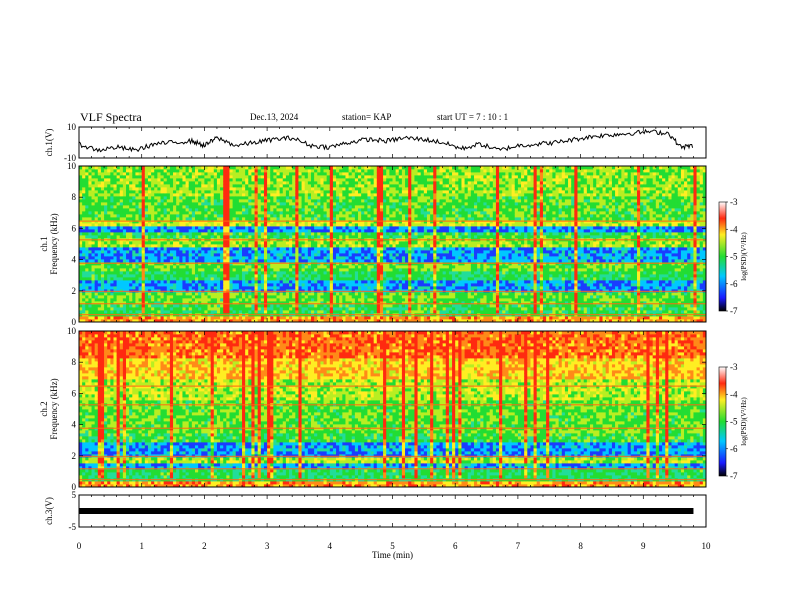 The image size is (792, 612). What do you see at coordinates (734, 449) in the screenshot?
I see `colorbar-ch2-tick-label: -6` at bounding box center [734, 449].